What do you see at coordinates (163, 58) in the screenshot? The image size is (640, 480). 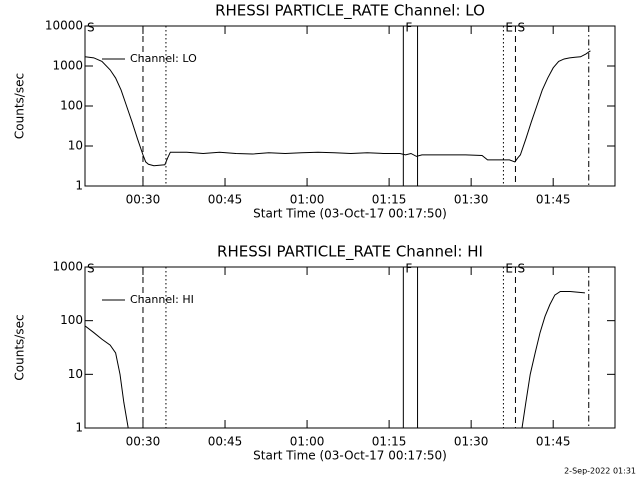 I see `legend-label: Channel: LO` at bounding box center [163, 58].